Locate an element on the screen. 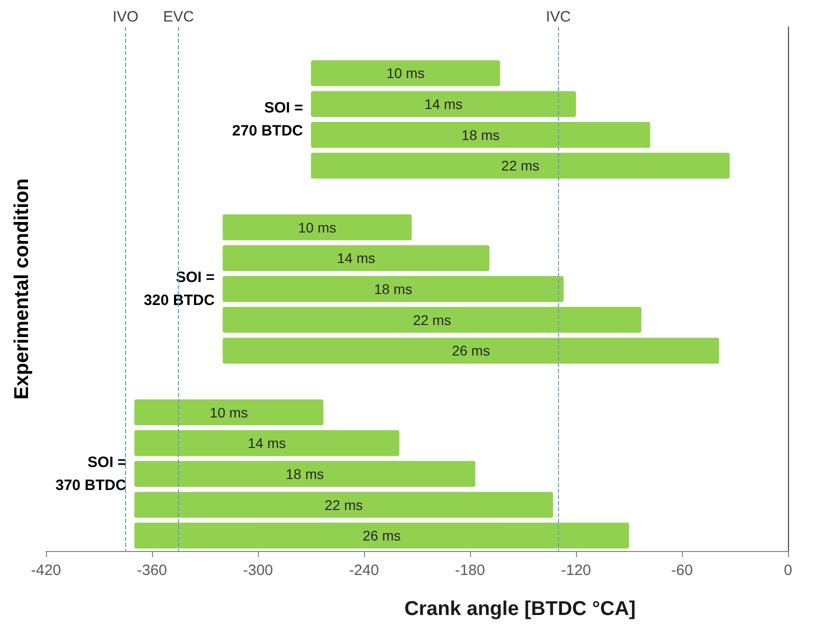 The image size is (817, 632). x-tick-label: -240 is located at coordinates (364, 570).